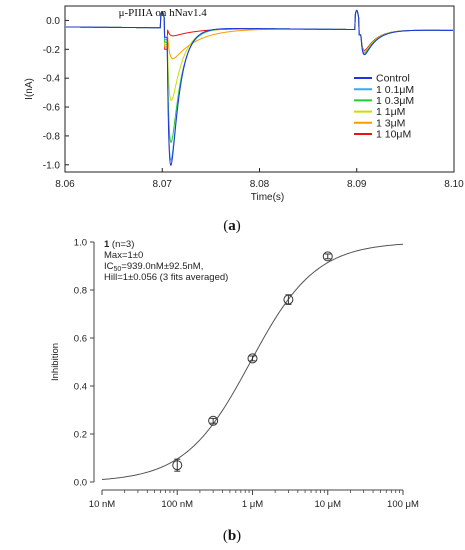 This screenshot has height=550, width=465. I want to click on panel-b-y-tick-label: 0.8, so click(80, 291).